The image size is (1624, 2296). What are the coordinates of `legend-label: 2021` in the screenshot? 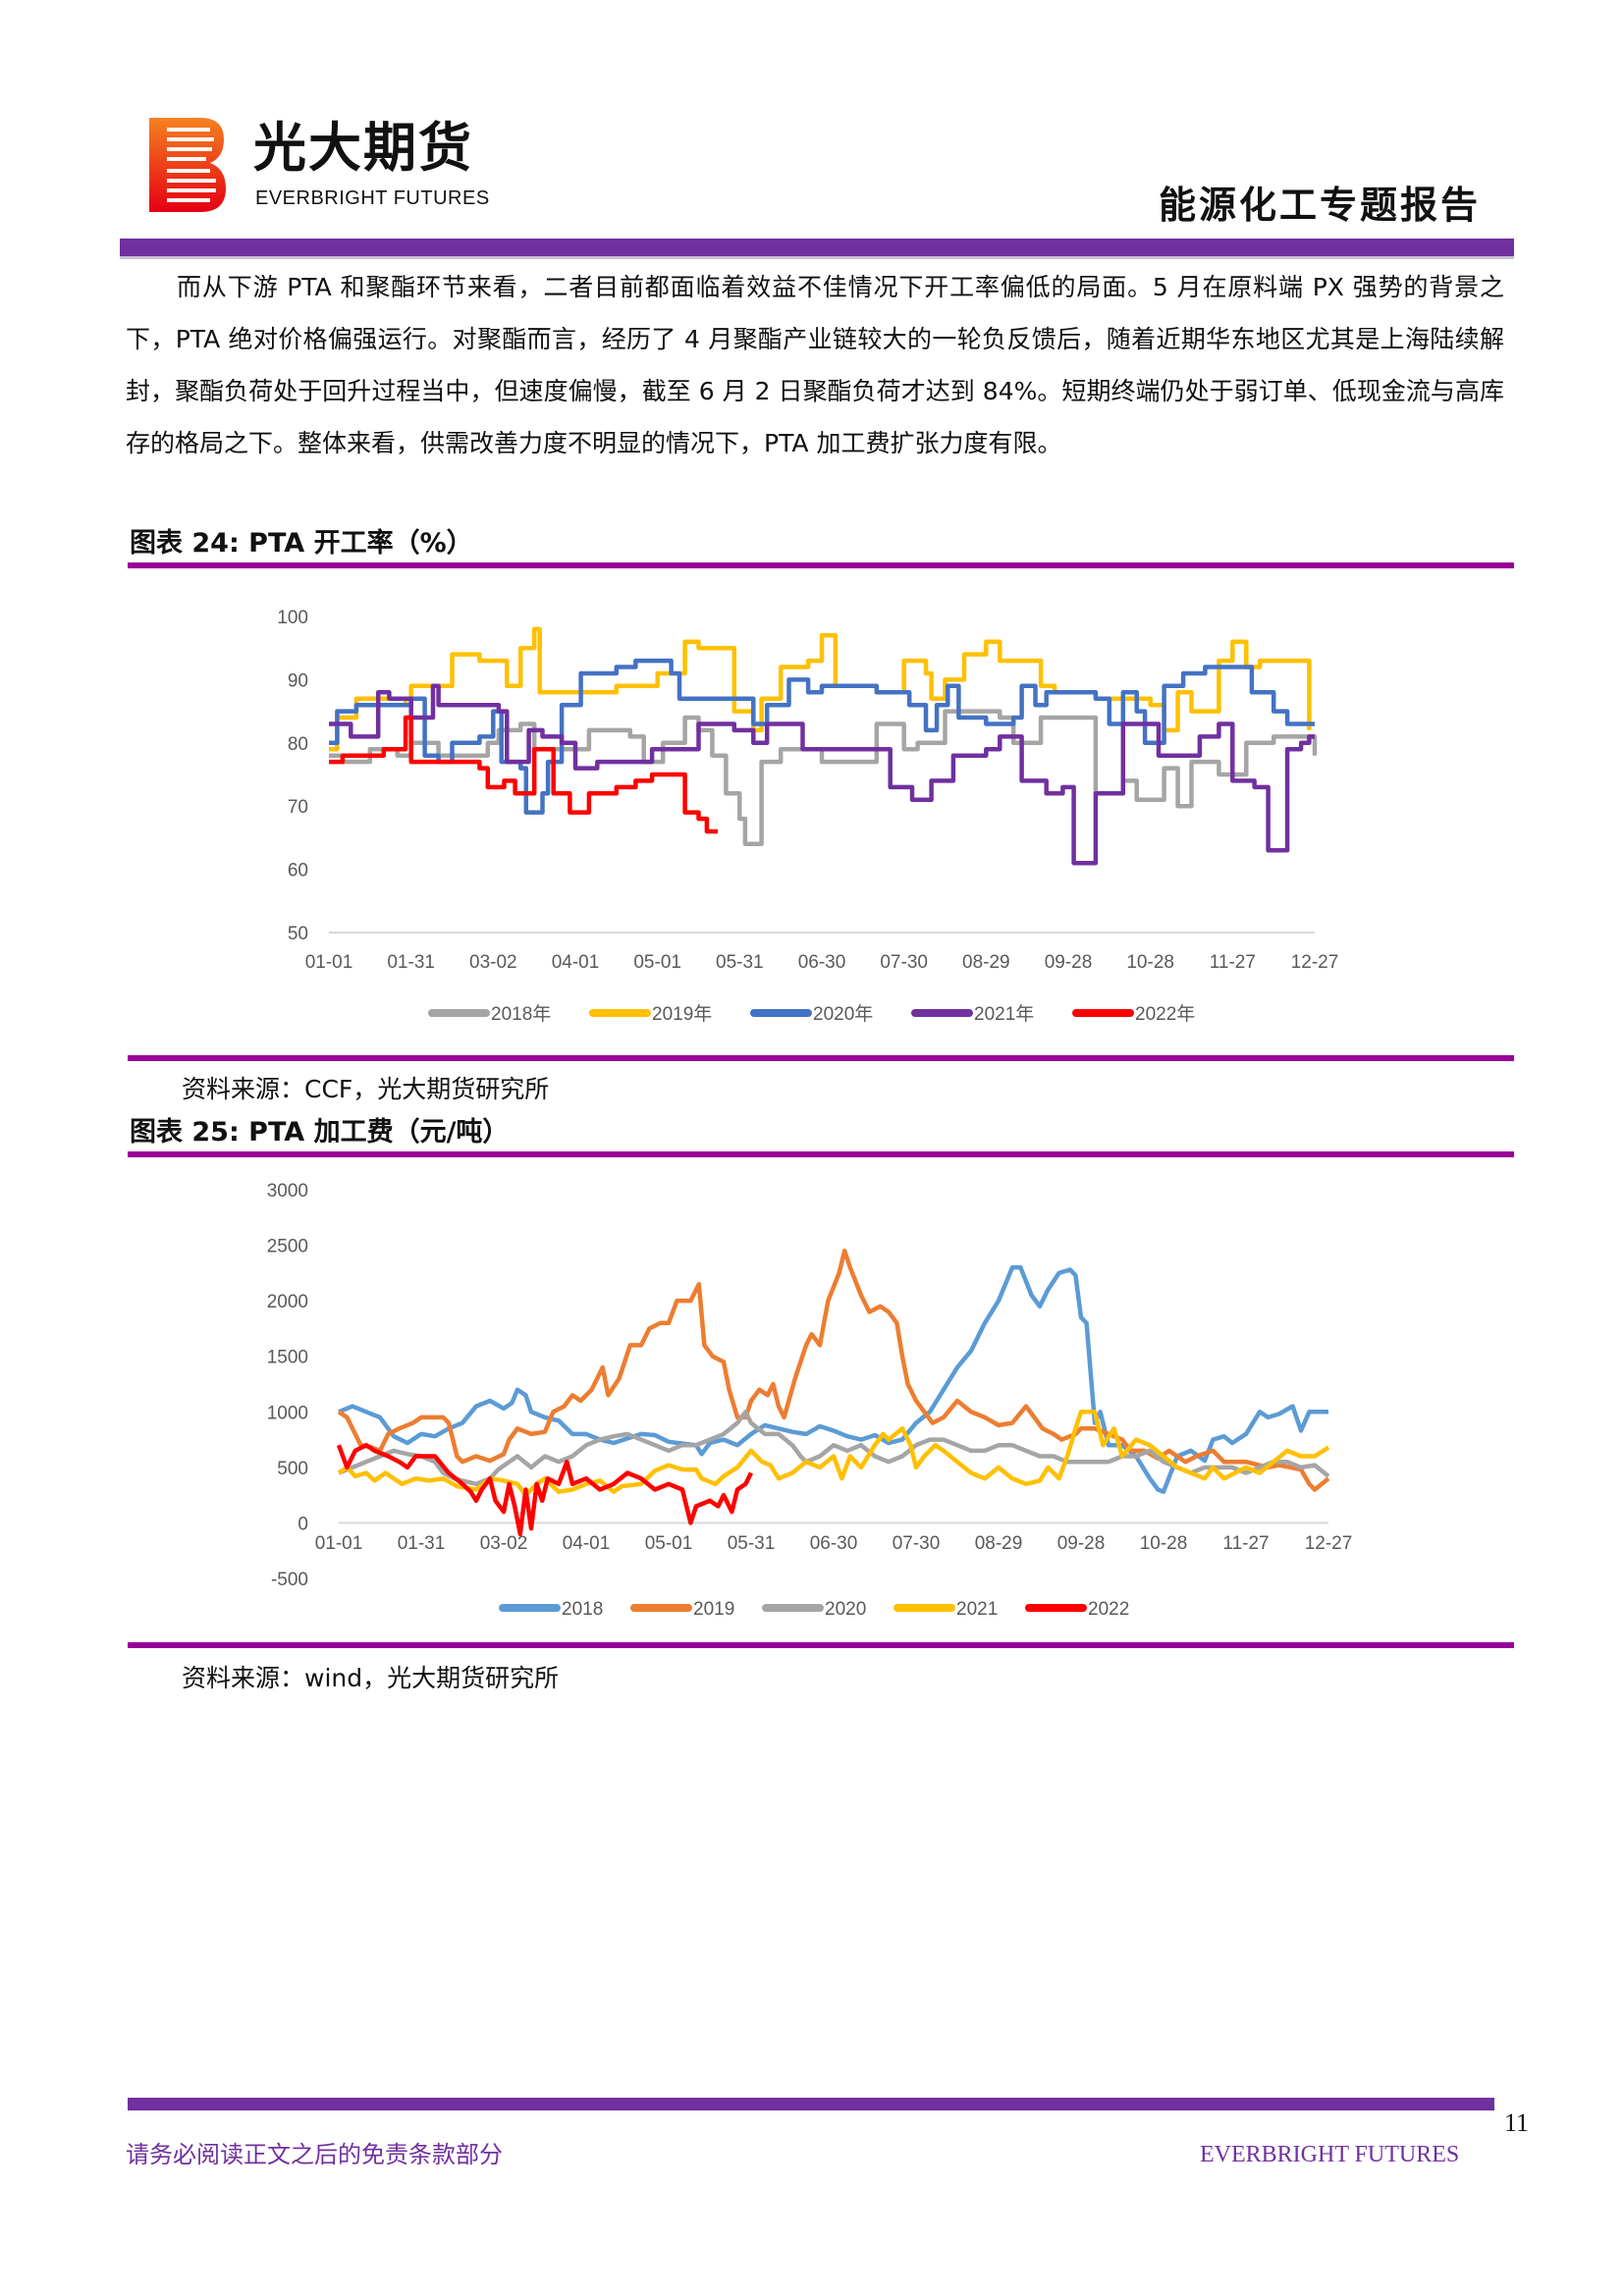 It's located at (977, 1609).